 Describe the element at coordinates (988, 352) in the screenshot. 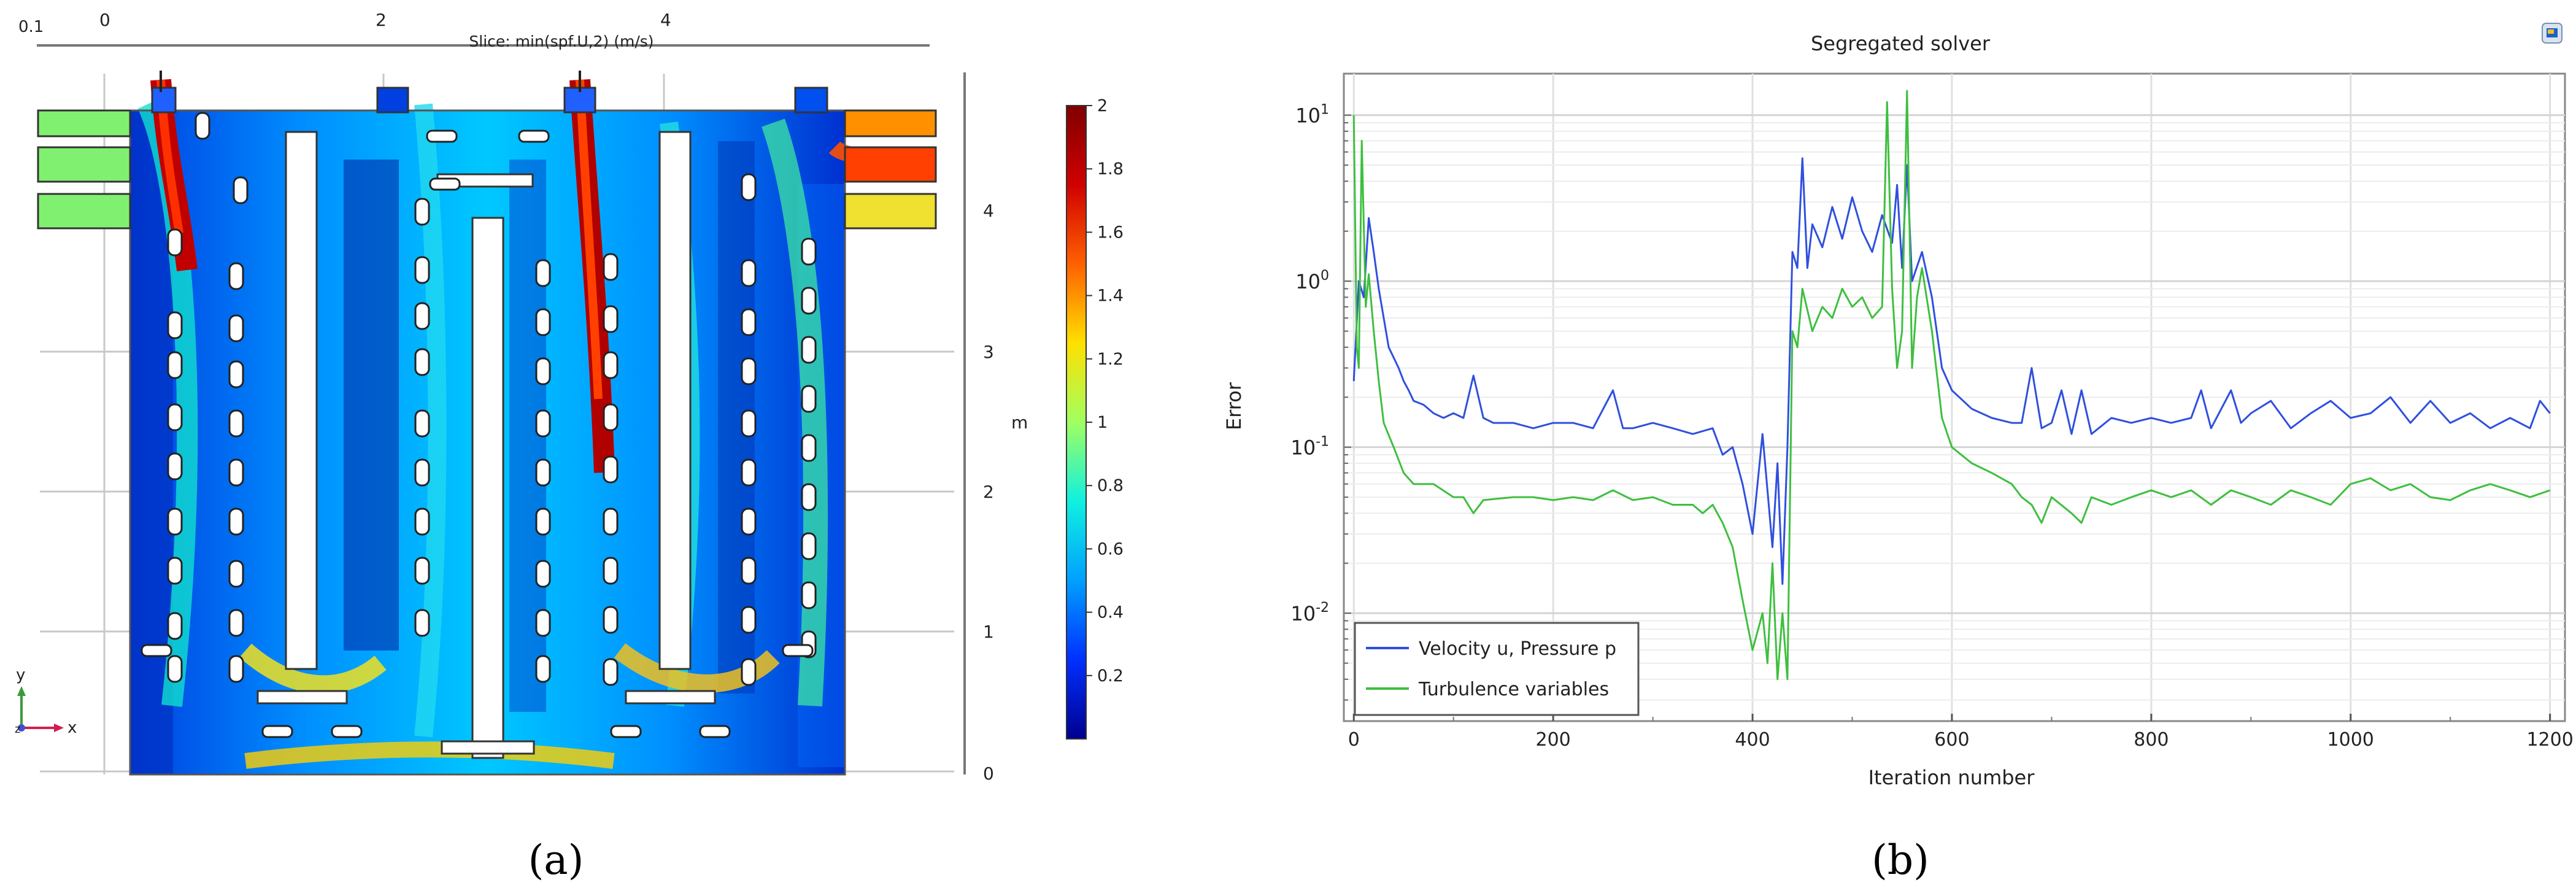

I see `y-tick-label: 3` at that location.